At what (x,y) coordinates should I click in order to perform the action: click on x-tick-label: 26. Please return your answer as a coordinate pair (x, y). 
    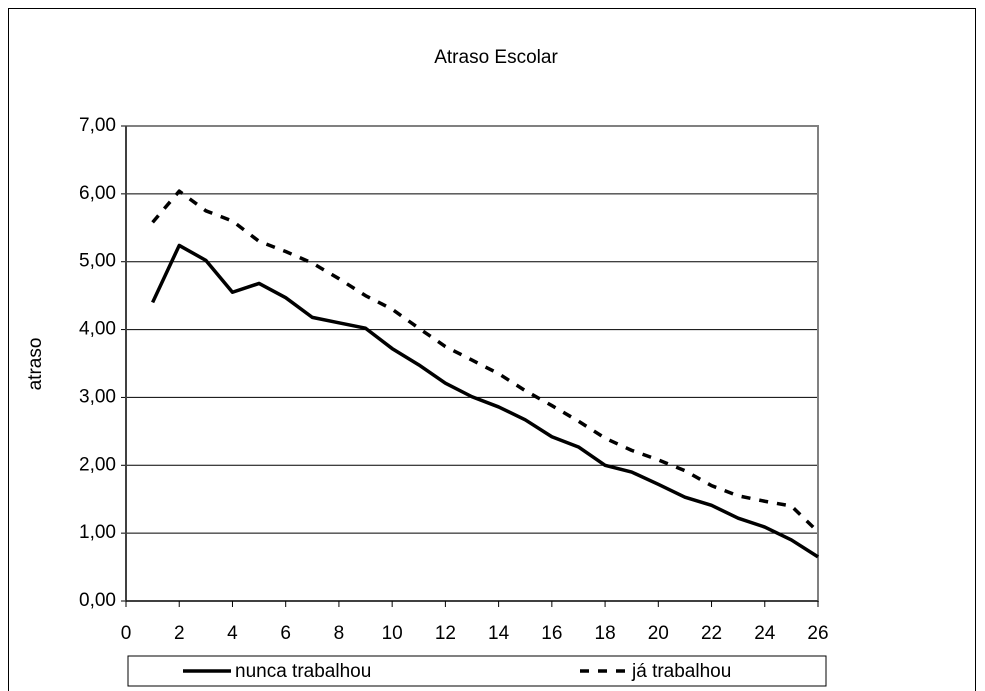
    Looking at the image, I should click on (817, 633).